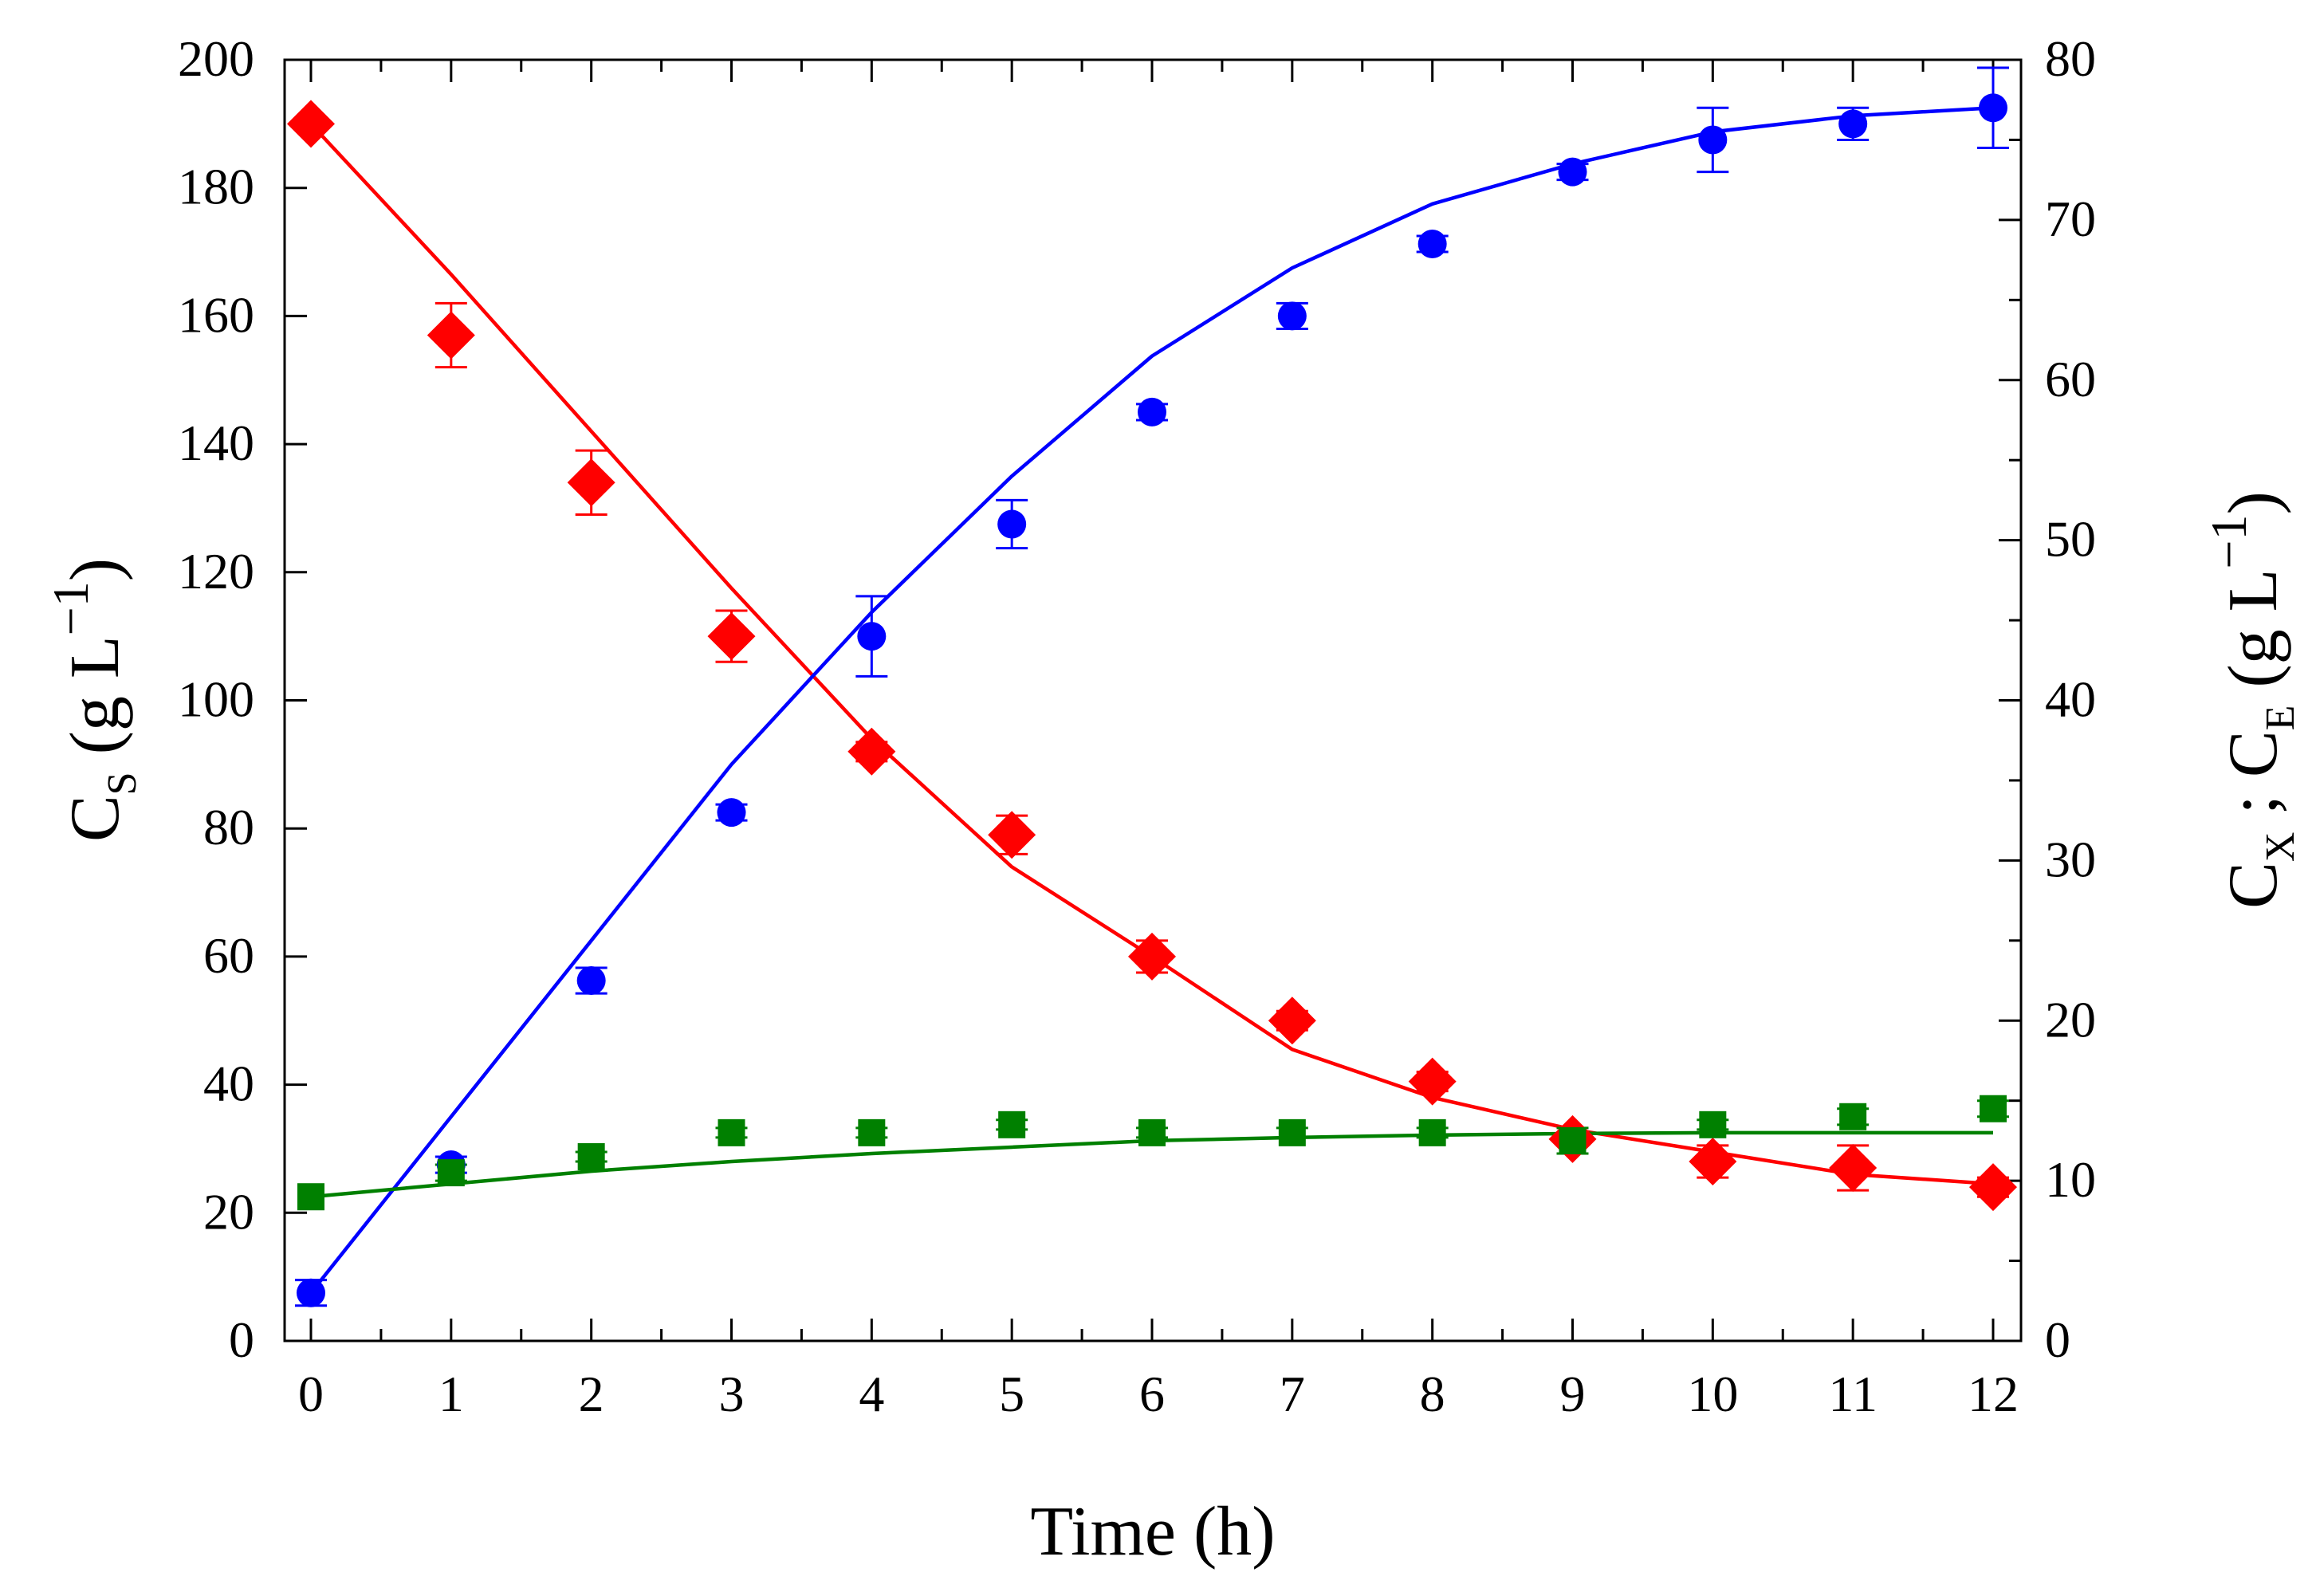  I want to click on y-left-tick-label: 100, so click(216, 699).